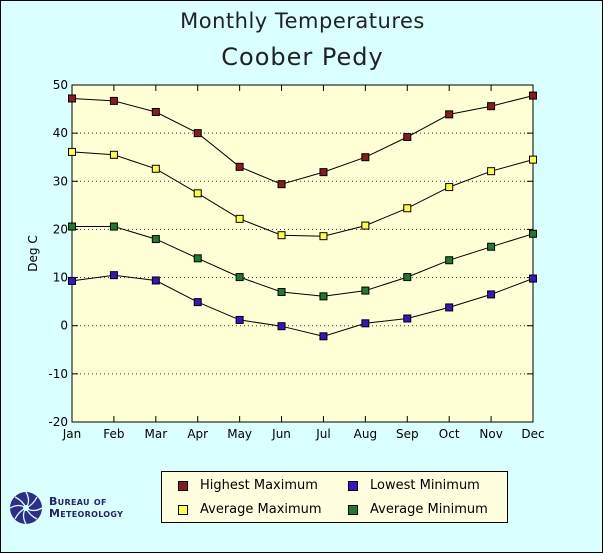 Image resolution: width=603 pixels, height=554 pixels. I want to click on x-tick-label: Sep, so click(407, 434).